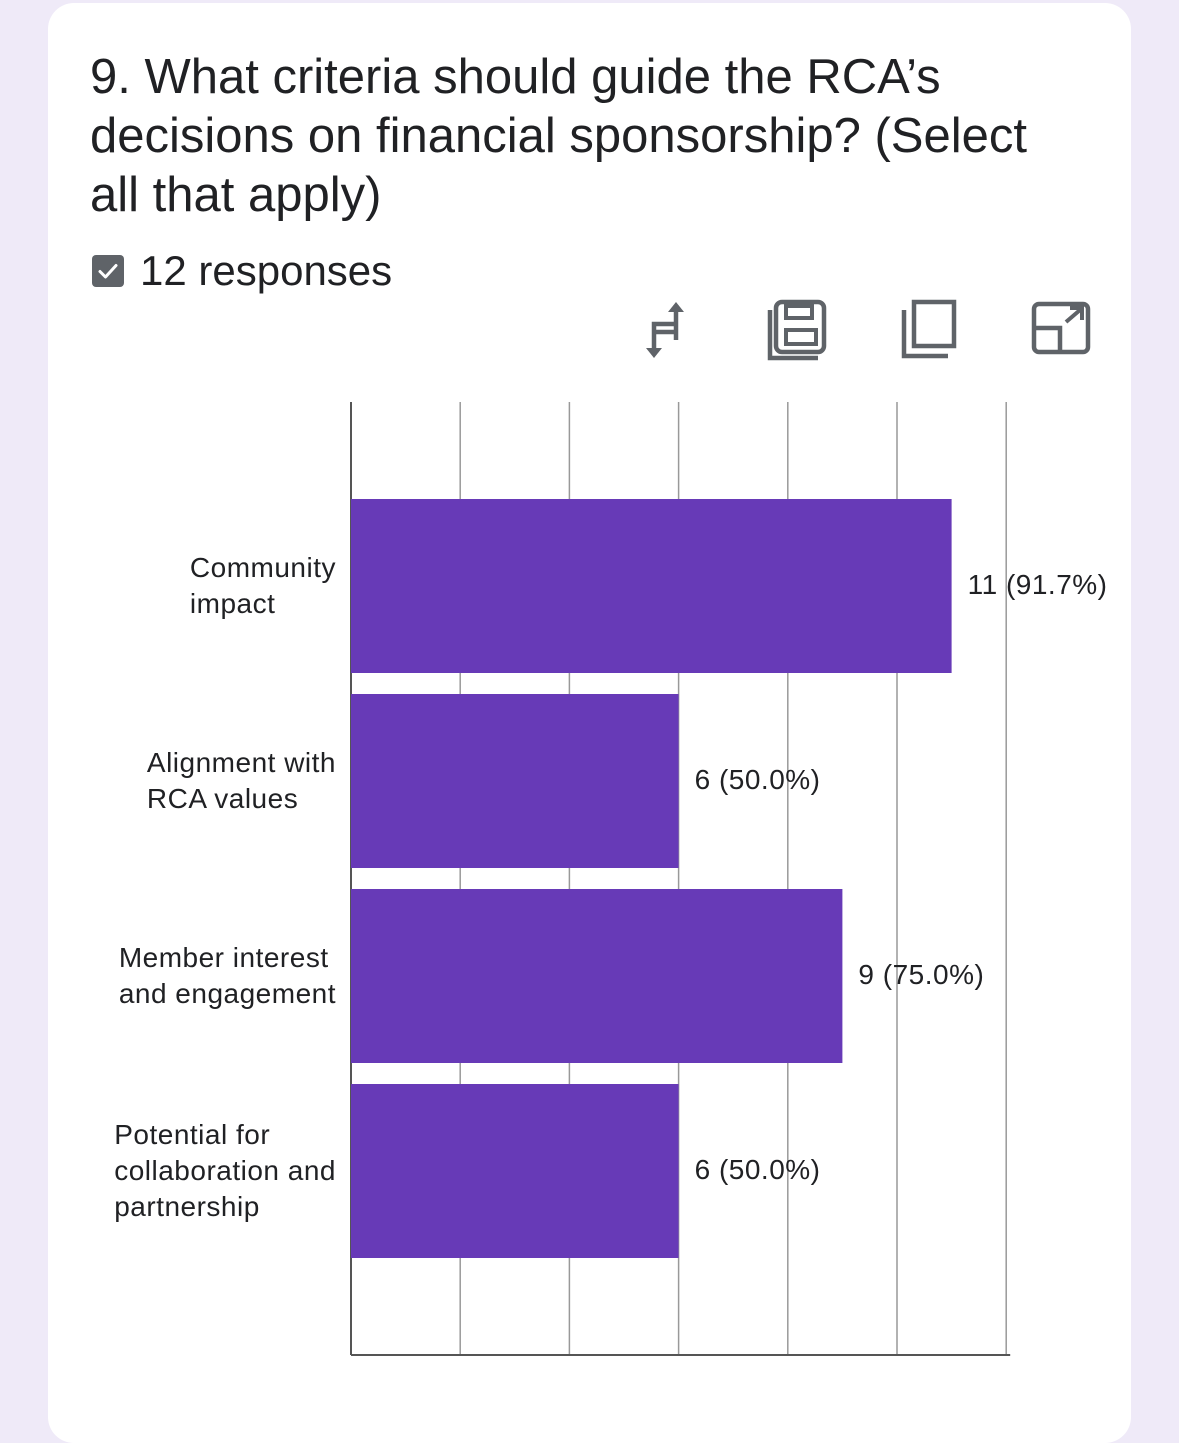 This screenshot has height=1443, width=1179. What do you see at coordinates (108, 271) in the screenshot?
I see `checkbox-icon` at bounding box center [108, 271].